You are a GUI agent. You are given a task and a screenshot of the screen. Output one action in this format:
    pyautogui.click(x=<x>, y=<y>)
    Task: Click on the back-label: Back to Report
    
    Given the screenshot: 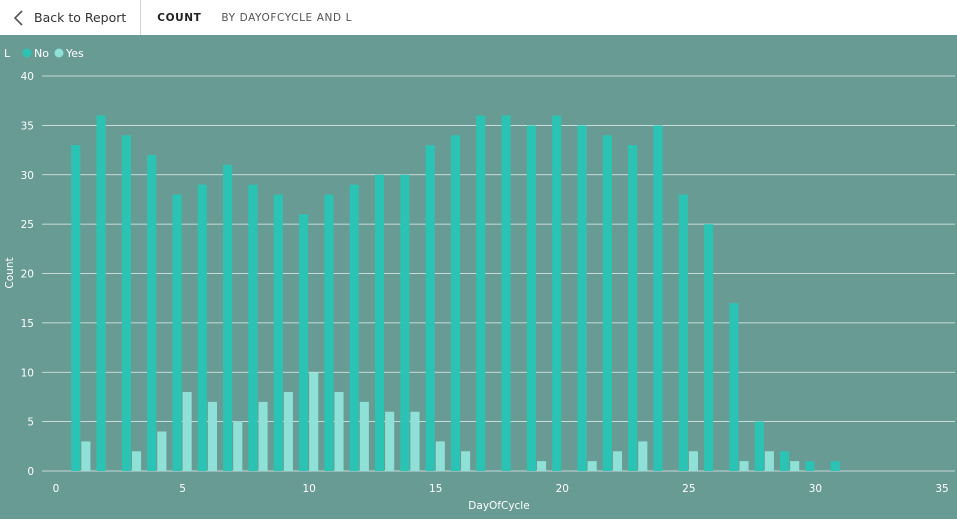 What is the action you would take?
    pyautogui.click(x=80, y=17)
    